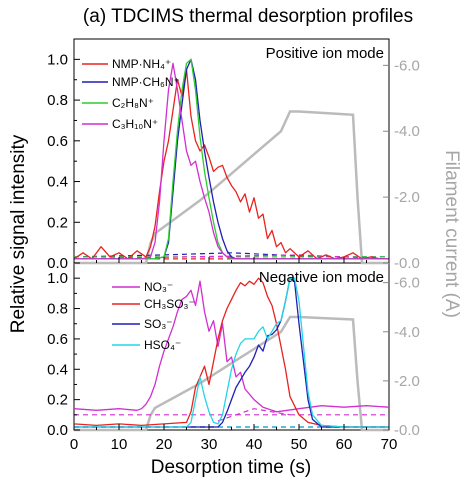 Image resolution: width=474 pixels, height=482 pixels. I want to click on panel-bottom-y2-tick-label-3: -6.0, so click(407, 283).